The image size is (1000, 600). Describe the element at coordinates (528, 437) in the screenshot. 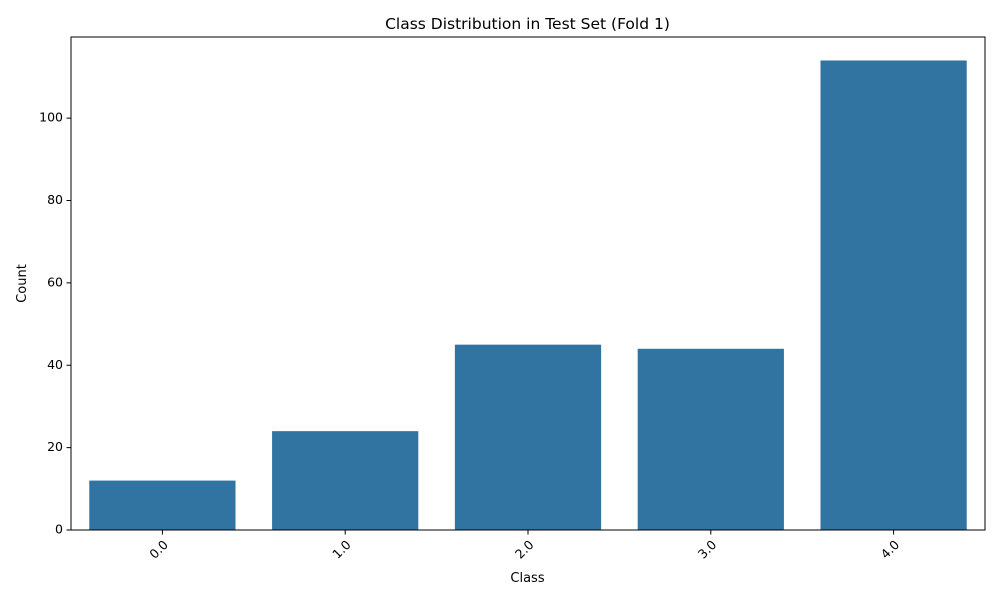

I see `bar-class-2.0` at that location.